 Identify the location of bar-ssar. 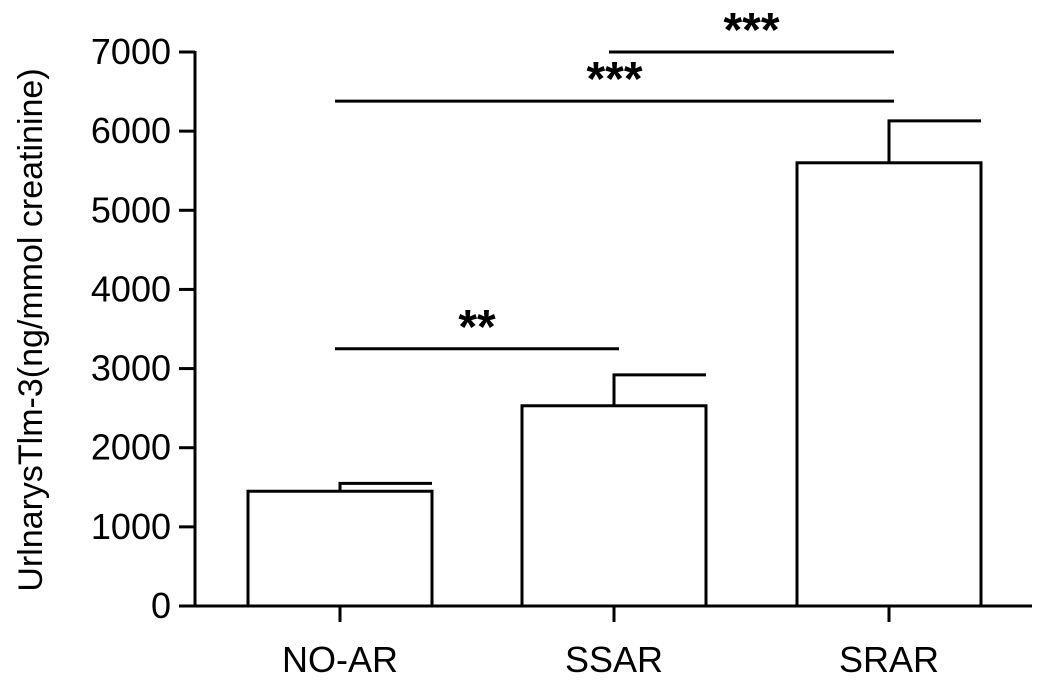
(614, 506).